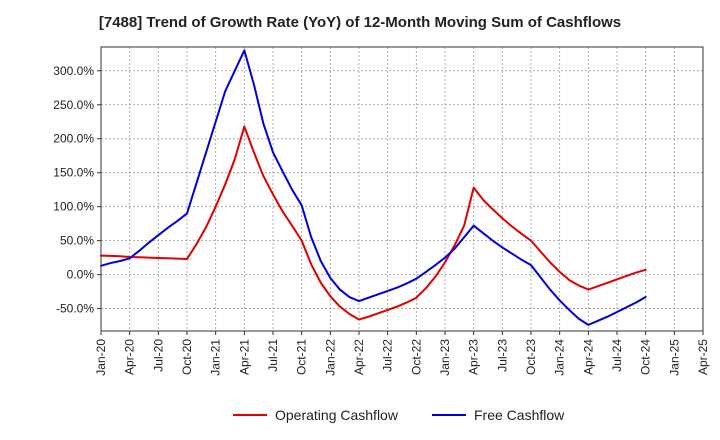 The width and height of the screenshot is (720, 440). Describe the element at coordinates (216, 357) in the screenshot. I see `x-tick-label: Jan-21` at that location.